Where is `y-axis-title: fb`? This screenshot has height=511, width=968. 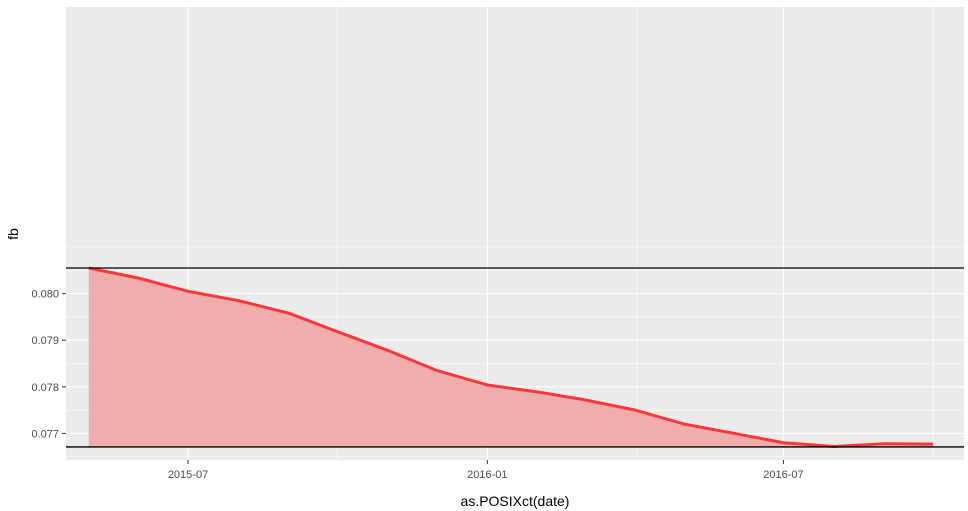
y-axis-title: fb is located at coordinates (13, 234).